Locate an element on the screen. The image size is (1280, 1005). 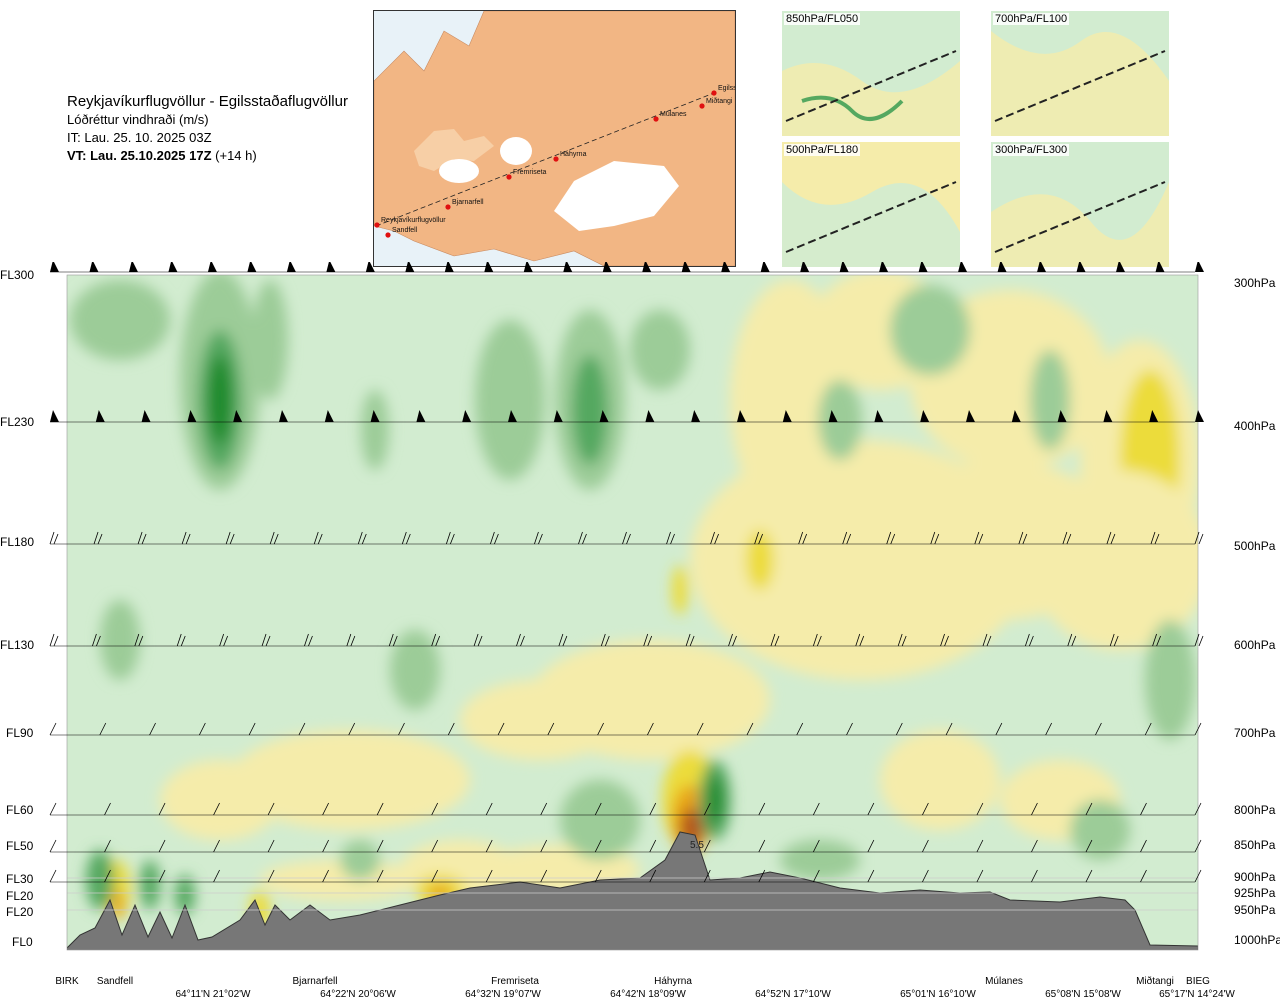
parameter-label: Lóðréttur vindhraði (m/s) is located at coordinates (138, 119).